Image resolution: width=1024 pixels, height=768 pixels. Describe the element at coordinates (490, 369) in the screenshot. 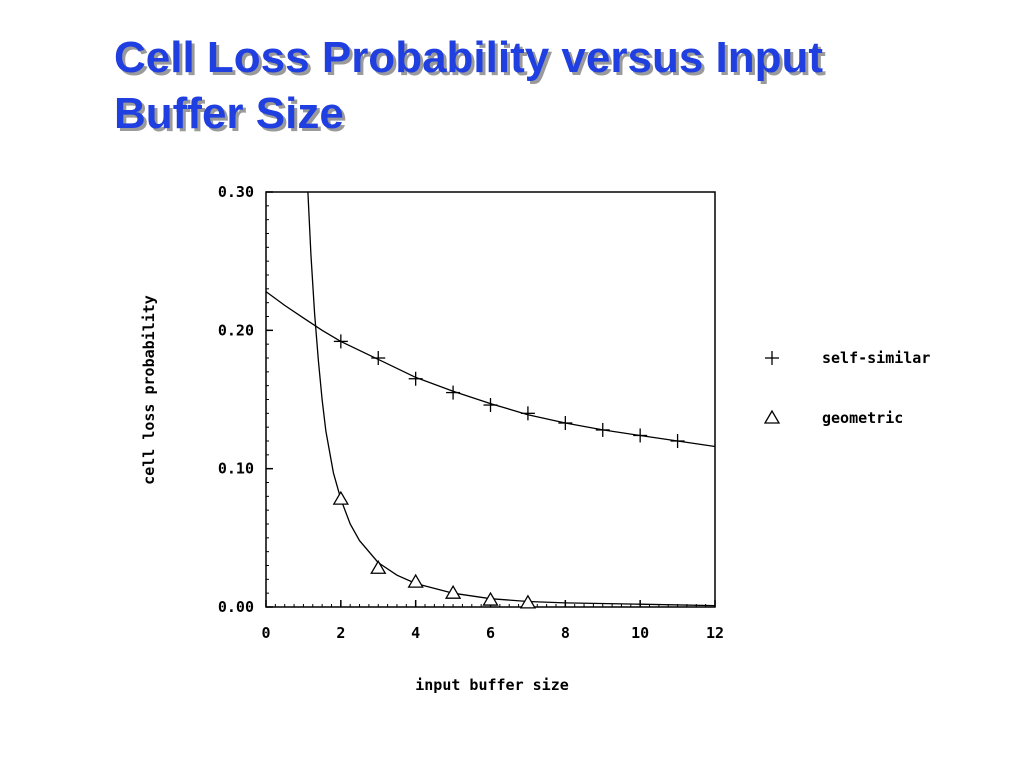

I see `self-similar-fit-curve` at that location.